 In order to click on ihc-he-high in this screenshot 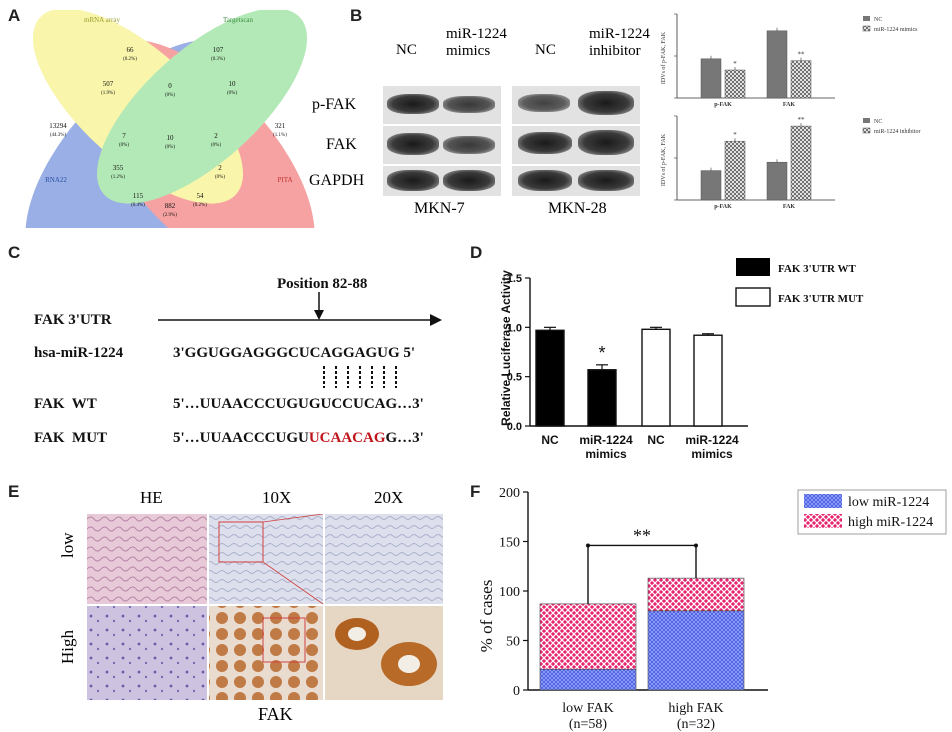, I will do `click(147, 653)`.